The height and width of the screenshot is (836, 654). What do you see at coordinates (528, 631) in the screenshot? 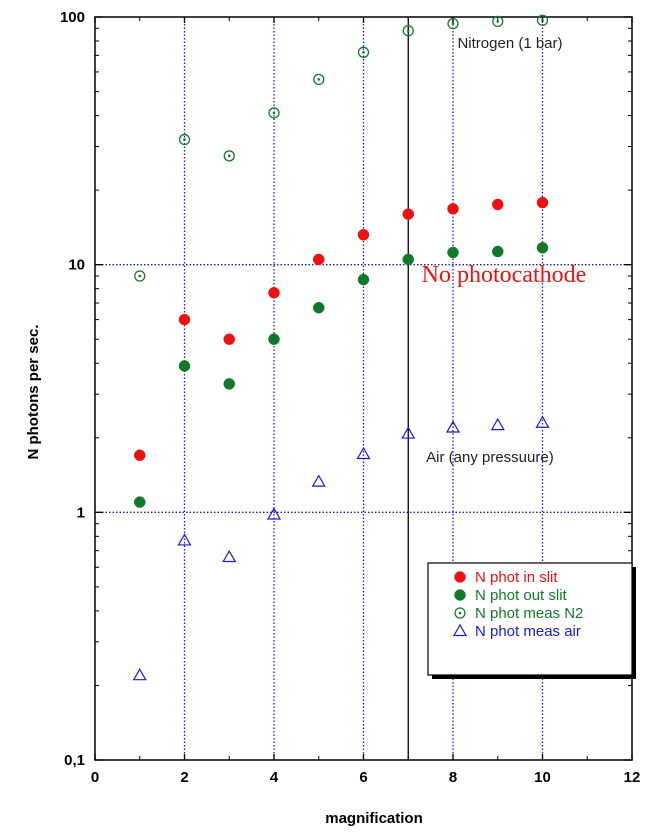
I see `legend-entry-label: N phot meas air` at bounding box center [528, 631].